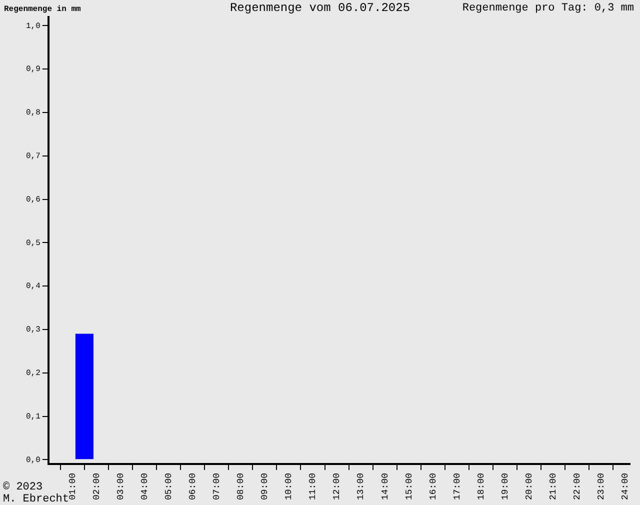 This screenshot has width=640, height=505. Describe the element at coordinates (36, 499) in the screenshot. I see `text: M. Ebrecht` at that location.